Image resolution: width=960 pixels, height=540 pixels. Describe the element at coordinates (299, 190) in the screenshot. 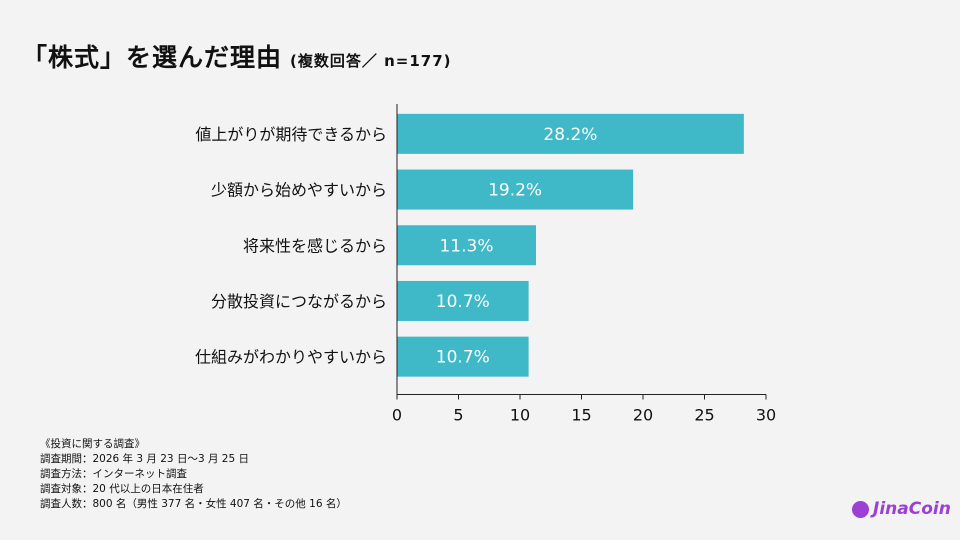

I see `category-label: 少額から始めやすいから` at that location.